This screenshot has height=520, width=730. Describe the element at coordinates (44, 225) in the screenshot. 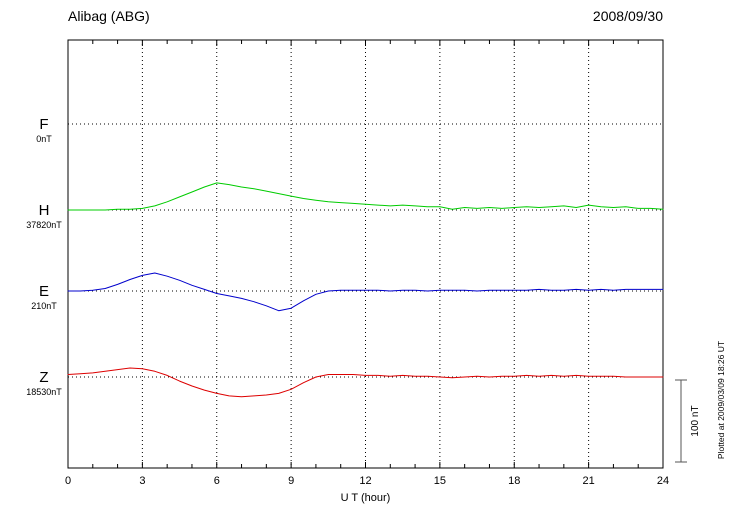

I see `component-baseline-value-H: 37820nT` at that location.